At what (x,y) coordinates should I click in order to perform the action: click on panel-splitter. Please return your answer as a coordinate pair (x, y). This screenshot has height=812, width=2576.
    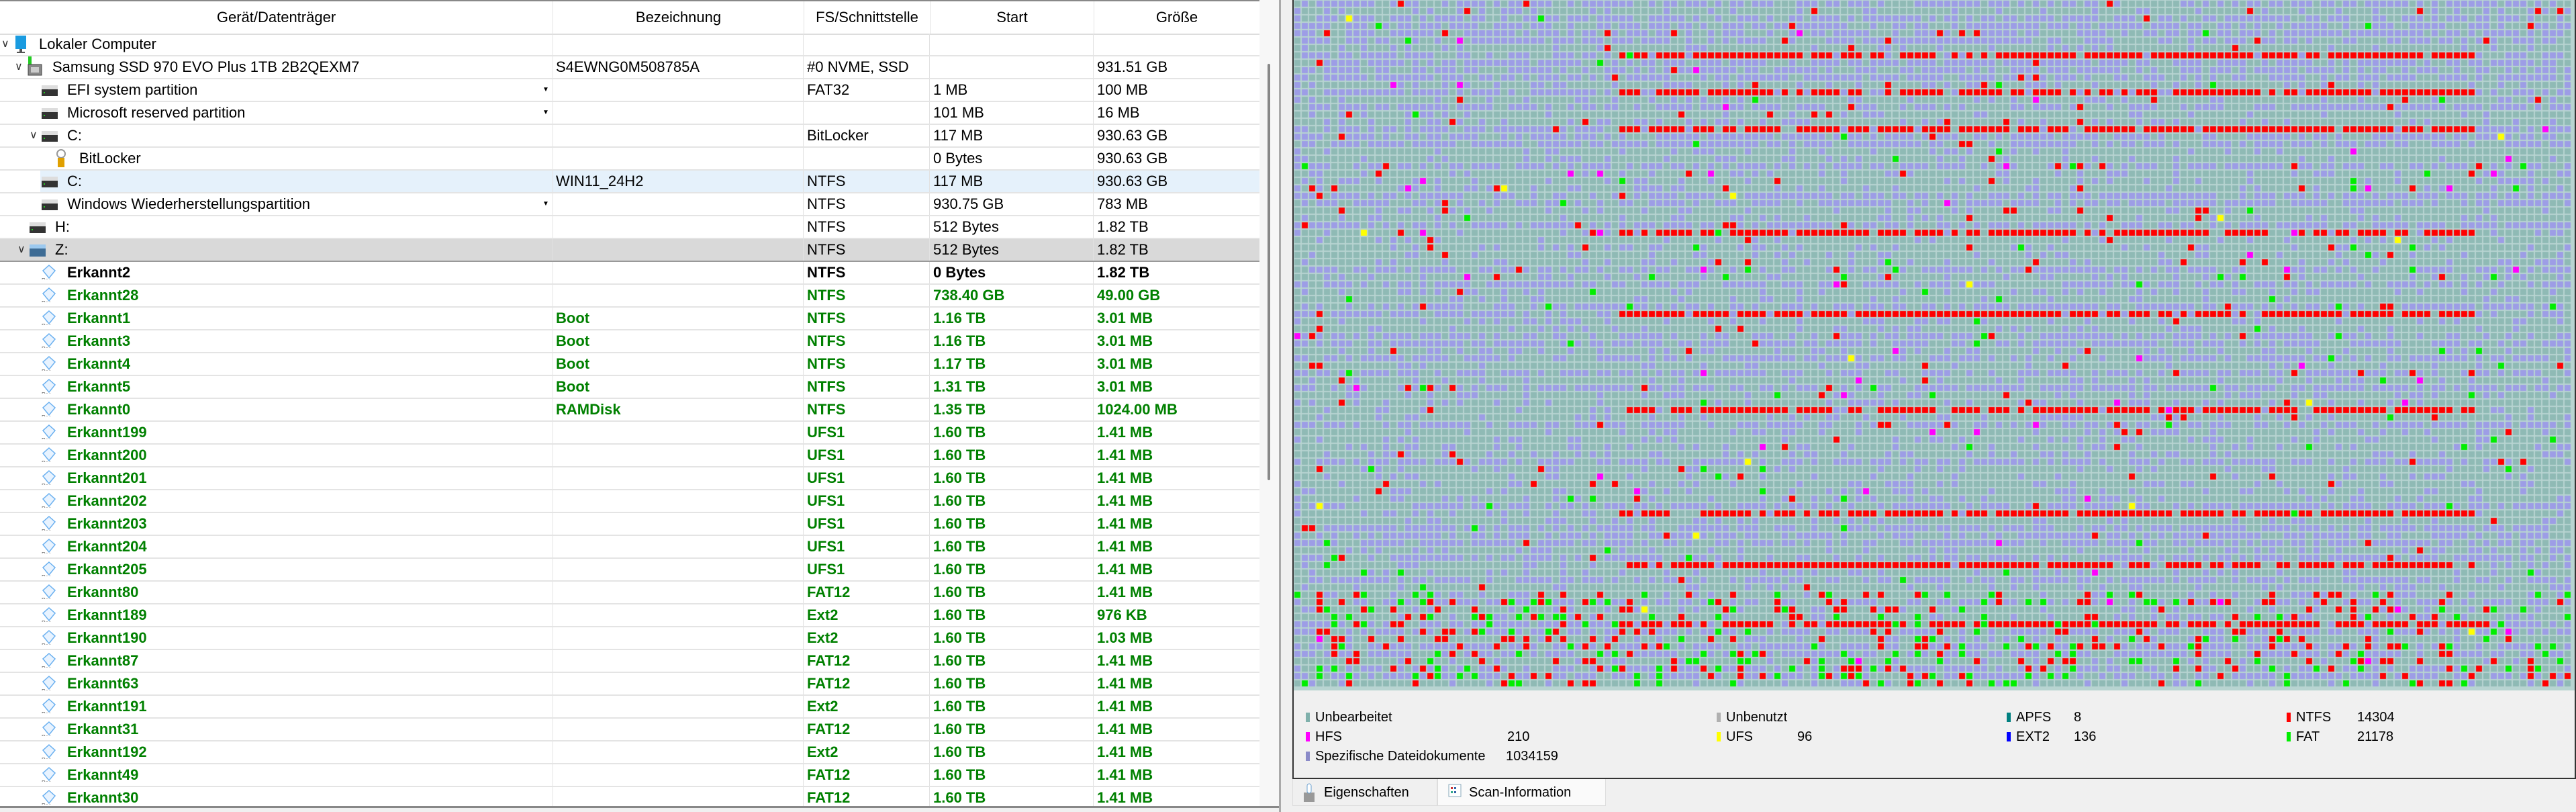
    Looking at the image, I should click on (1285, 406).